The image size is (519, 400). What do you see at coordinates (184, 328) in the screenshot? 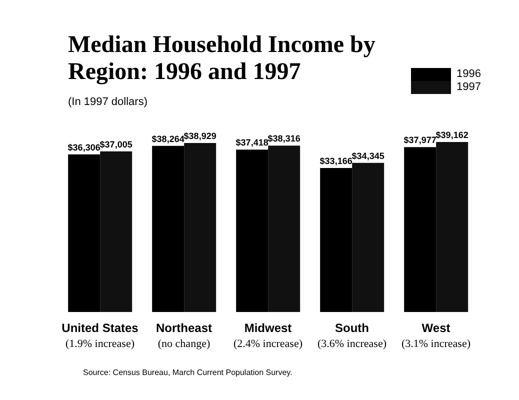
I see `x-tick-label: Northeast` at bounding box center [184, 328].